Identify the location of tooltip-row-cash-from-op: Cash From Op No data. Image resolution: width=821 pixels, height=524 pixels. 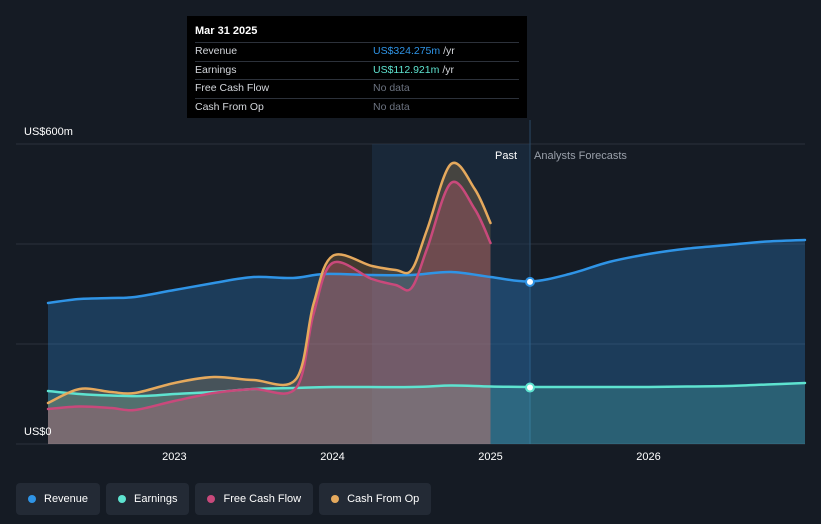
(357, 107).